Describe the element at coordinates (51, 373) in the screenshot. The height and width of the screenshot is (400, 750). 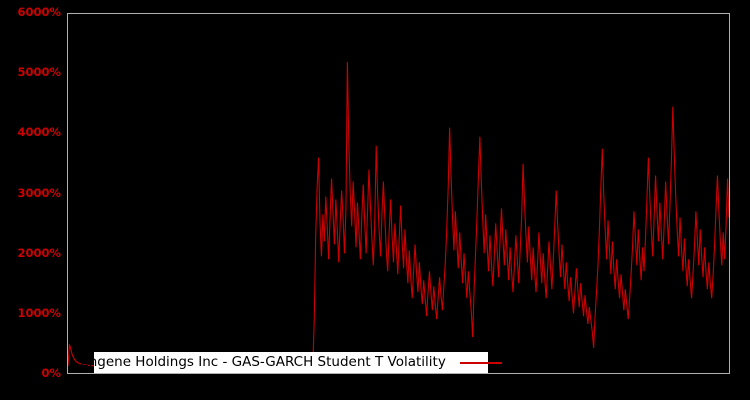
I see `y-axis-tick-label: 0%` at that location.